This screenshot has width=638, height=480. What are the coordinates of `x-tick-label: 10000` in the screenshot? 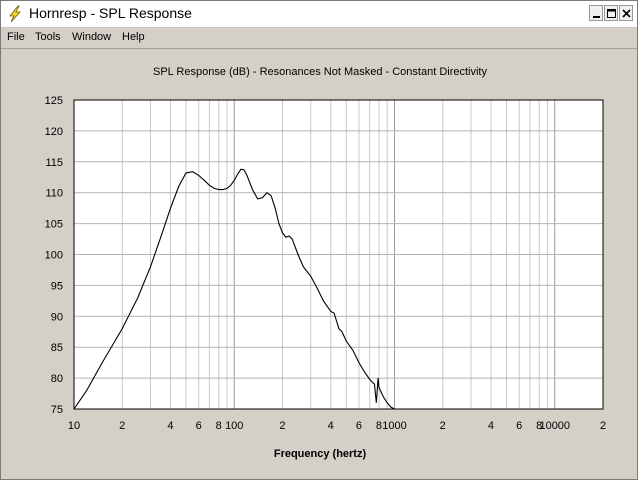 It's located at (554, 426).